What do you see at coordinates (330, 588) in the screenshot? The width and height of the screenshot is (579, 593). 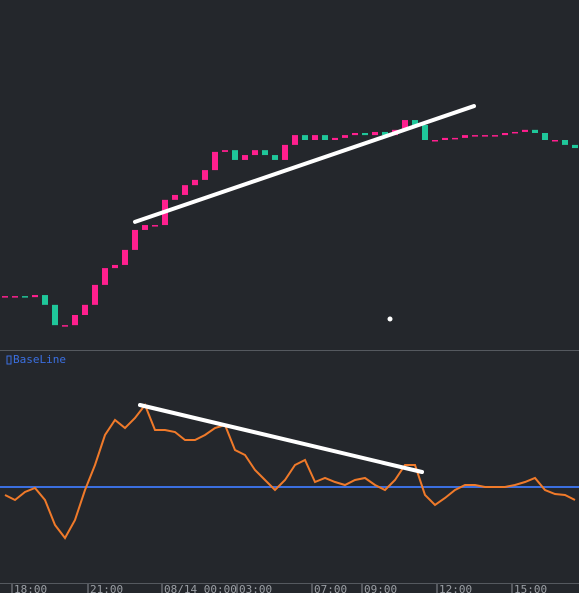 I see `x-tick-label: 07:00` at bounding box center [330, 588].